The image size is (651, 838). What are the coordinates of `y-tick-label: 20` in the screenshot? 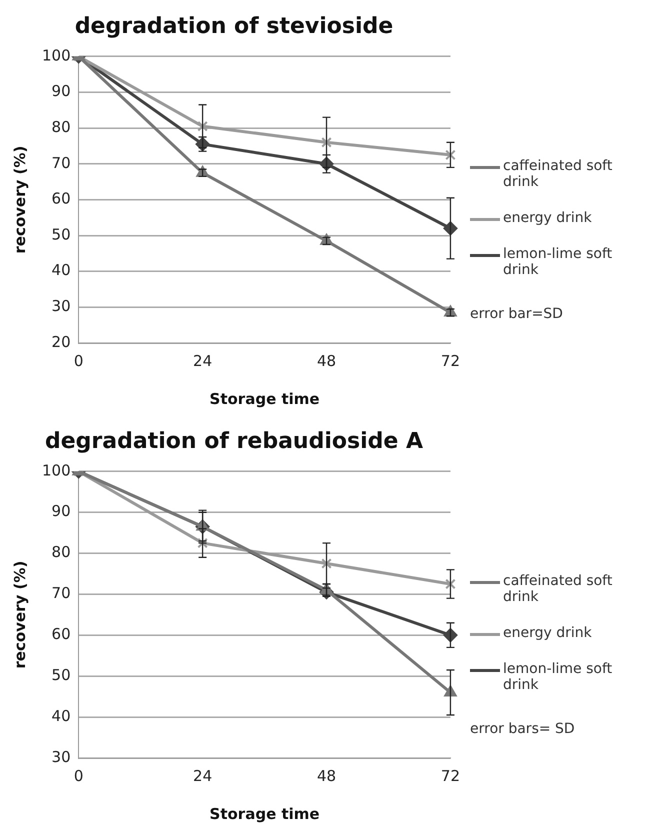 It's located at (61, 341).